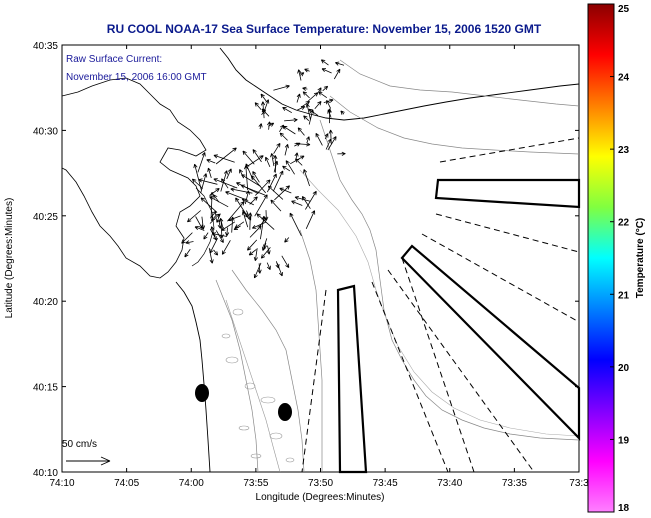 This screenshot has width=651, height=518. Describe the element at coordinates (320, 483) in the screenshot. I see `x-tick-label: 73:50` at that location.